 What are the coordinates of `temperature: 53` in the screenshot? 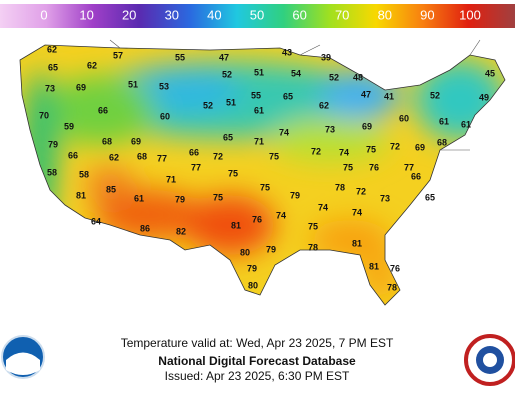 It's located at (164, 86).